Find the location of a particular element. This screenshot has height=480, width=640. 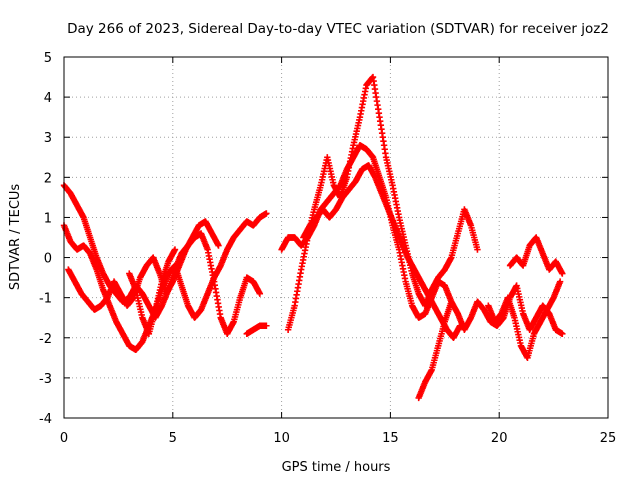

series-trace-f is located at coordinates (382, 251).